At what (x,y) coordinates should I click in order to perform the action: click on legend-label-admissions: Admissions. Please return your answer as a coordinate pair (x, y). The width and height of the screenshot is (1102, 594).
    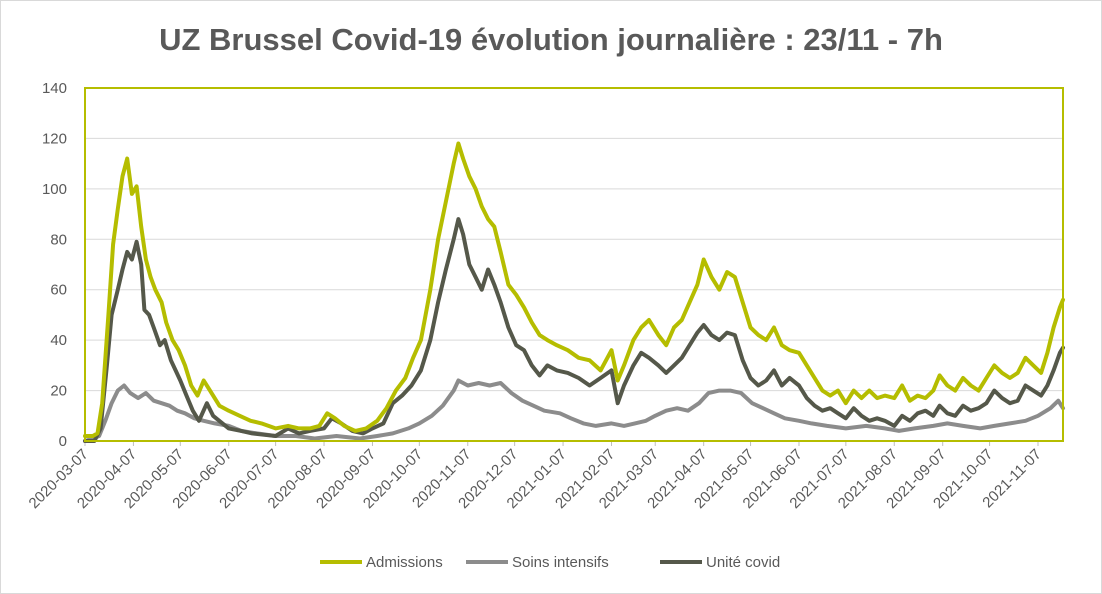
    Looking at the image, I should click on (404, 562).